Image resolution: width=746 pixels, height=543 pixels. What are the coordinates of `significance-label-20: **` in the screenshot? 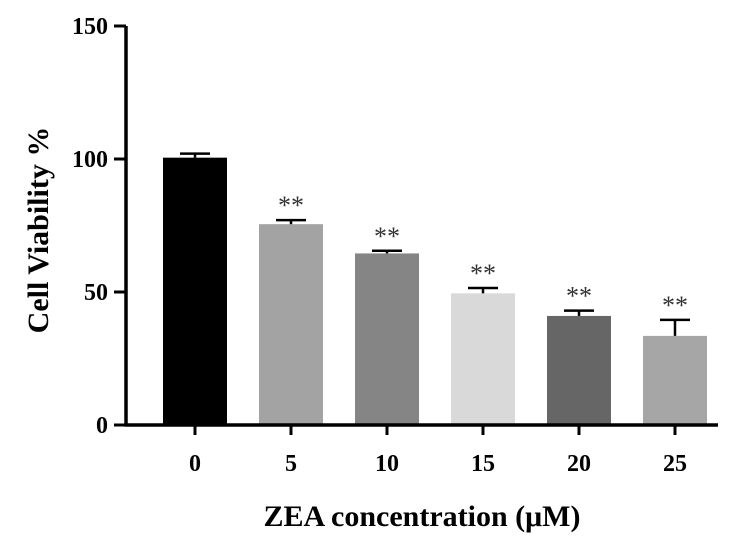 It's located at (579, 296).